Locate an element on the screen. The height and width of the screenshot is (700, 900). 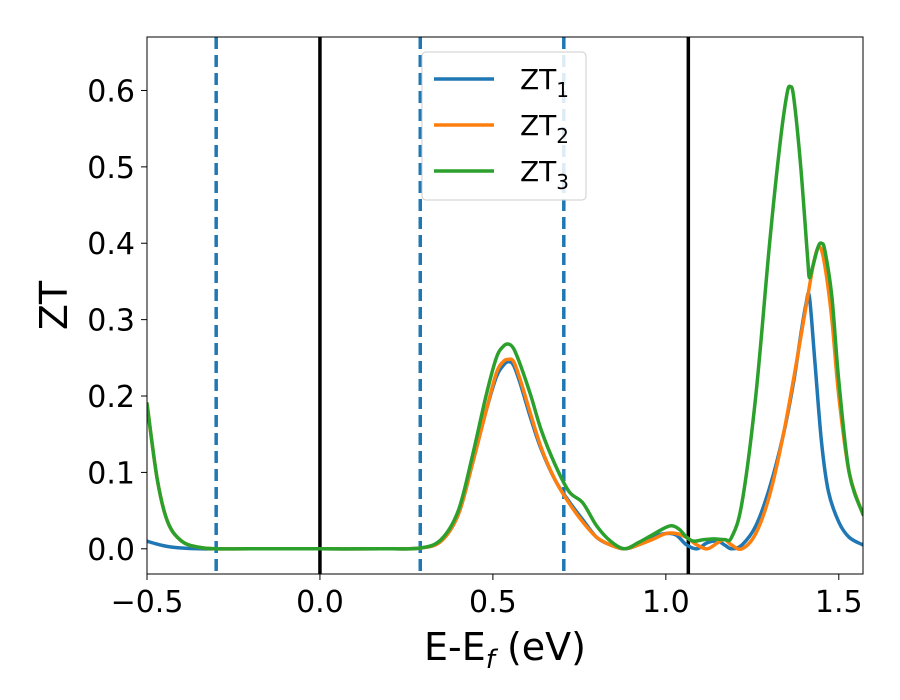
x-tick-label: 1.5 is located at coordinates (839, 602).